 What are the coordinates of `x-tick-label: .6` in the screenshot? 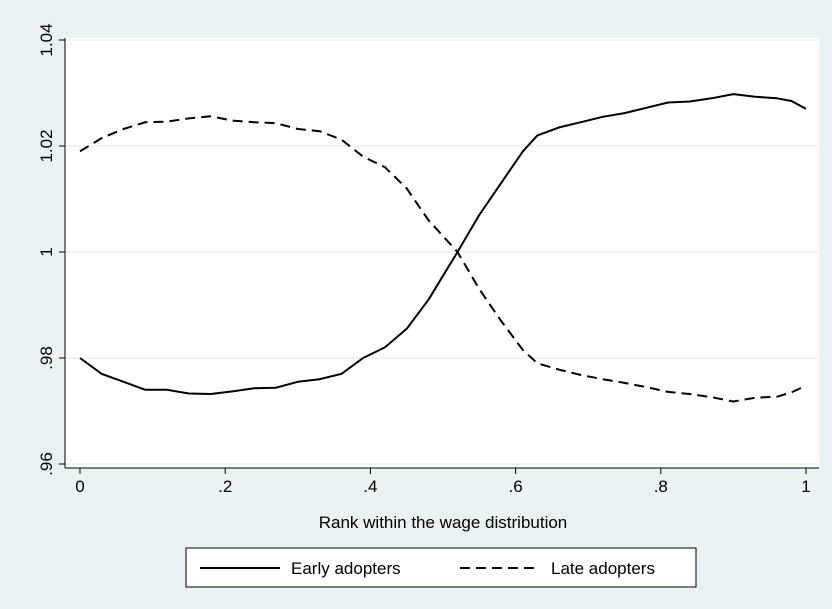 It's located at (516, 486).